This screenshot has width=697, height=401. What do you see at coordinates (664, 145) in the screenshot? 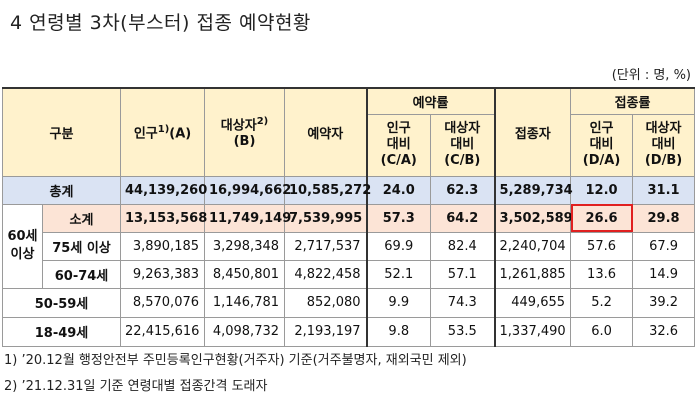
I see `header-vac-tgt: 대상자 대비 (D/B)` at bounding box center [664, 145].